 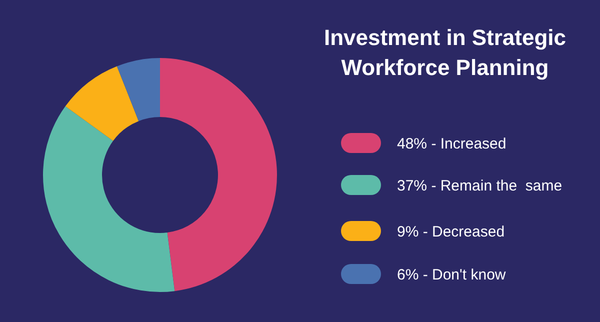 I want to click on legend-label: 37% - Remain the same, so click(x=479, y=185).